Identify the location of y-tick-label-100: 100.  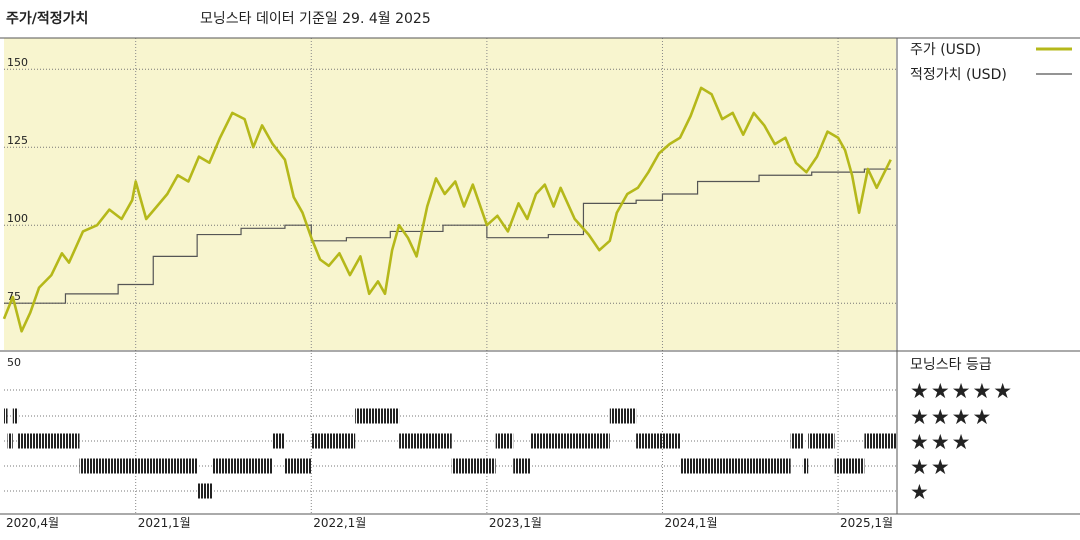
(17, 218).